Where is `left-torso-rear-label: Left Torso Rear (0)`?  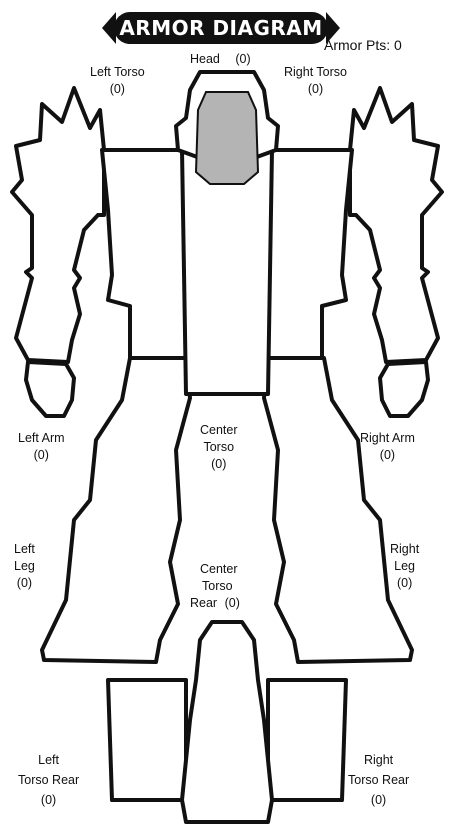
left-torso-rear-label: Left Torso Rear (0) is located at coordinates (49, 780).